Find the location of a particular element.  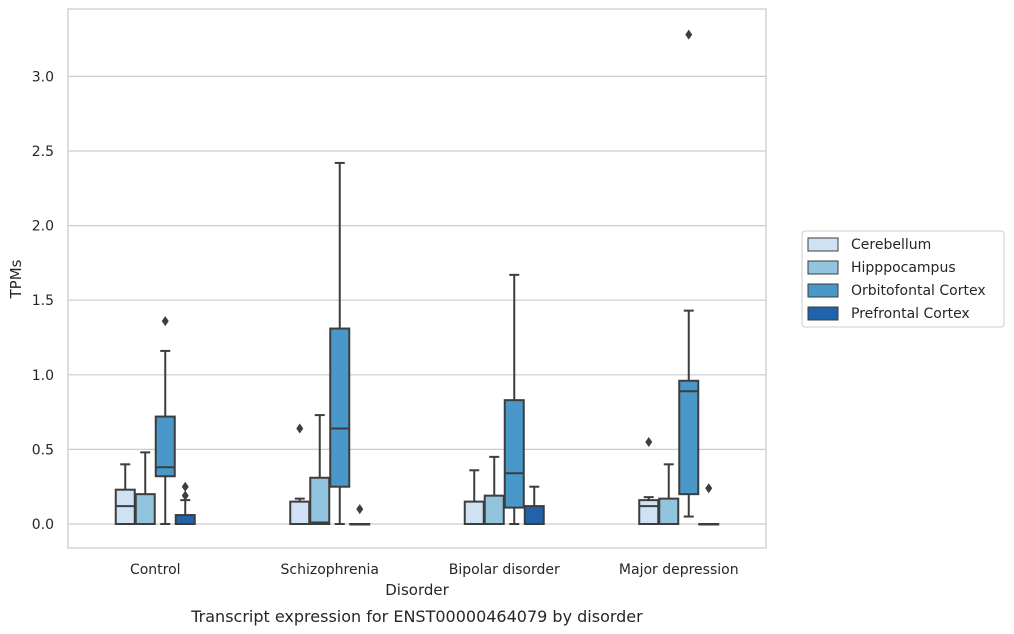

y-tick-labels: 0.0 0.5 1.0 1.5 2.0 2.5 3.0 is located at coordinates (43, 301).